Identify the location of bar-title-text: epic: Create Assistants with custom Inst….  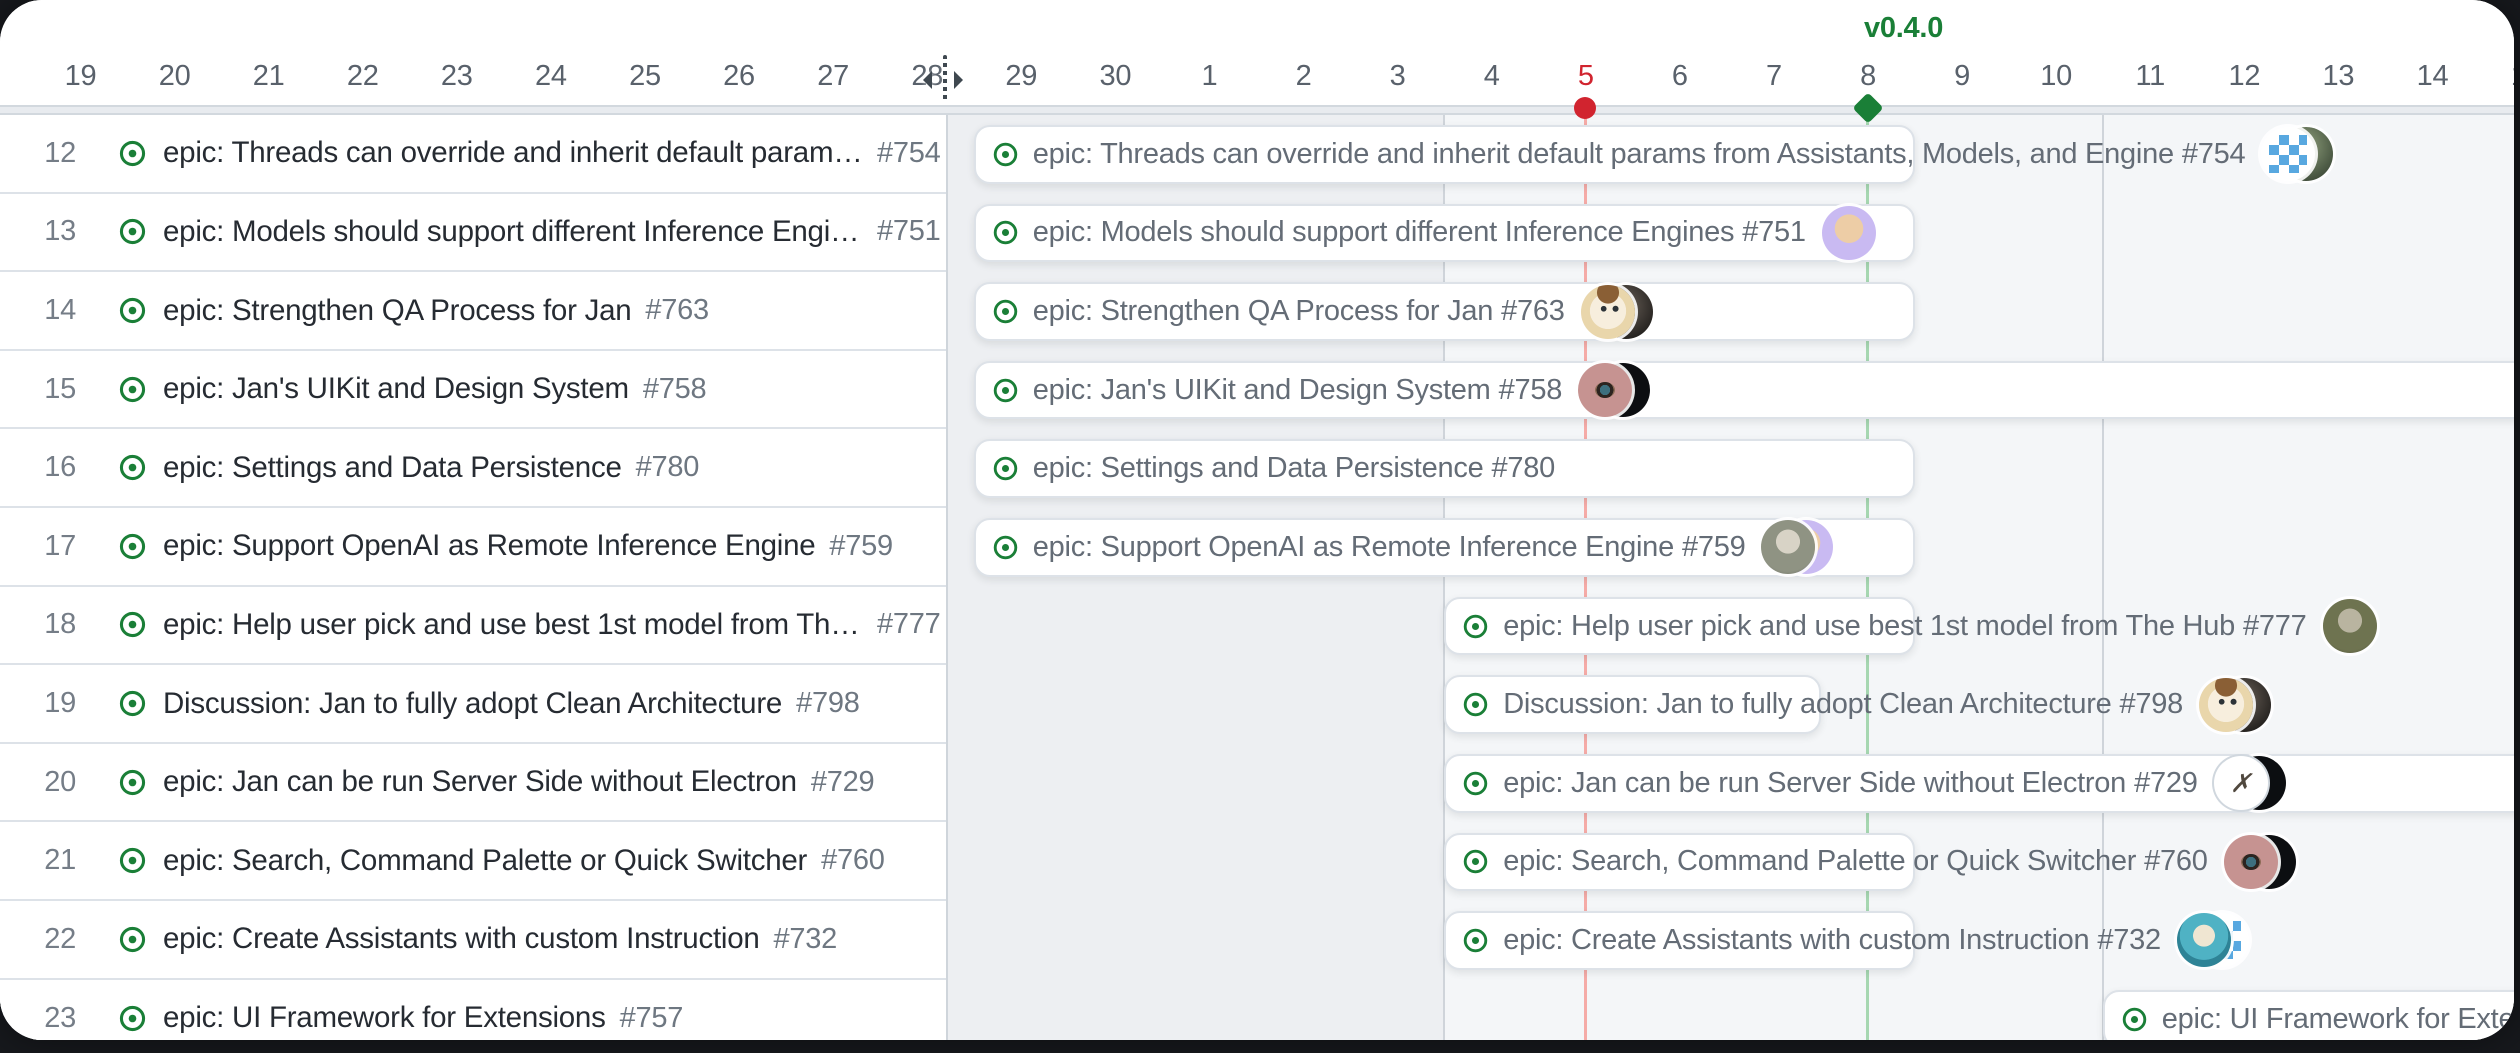
(1796, 939).